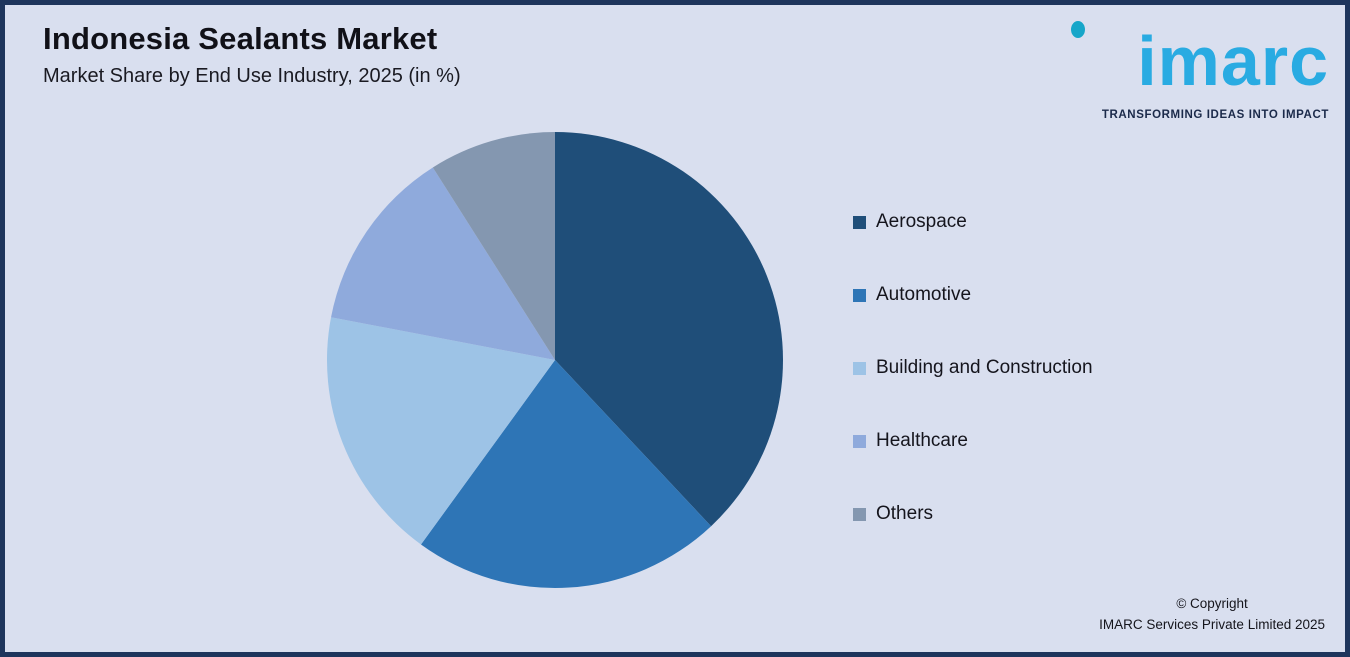 The height and width of the screenshot is (657, 1350). I want to click on legend-label: Automotive, so click(924, 294).